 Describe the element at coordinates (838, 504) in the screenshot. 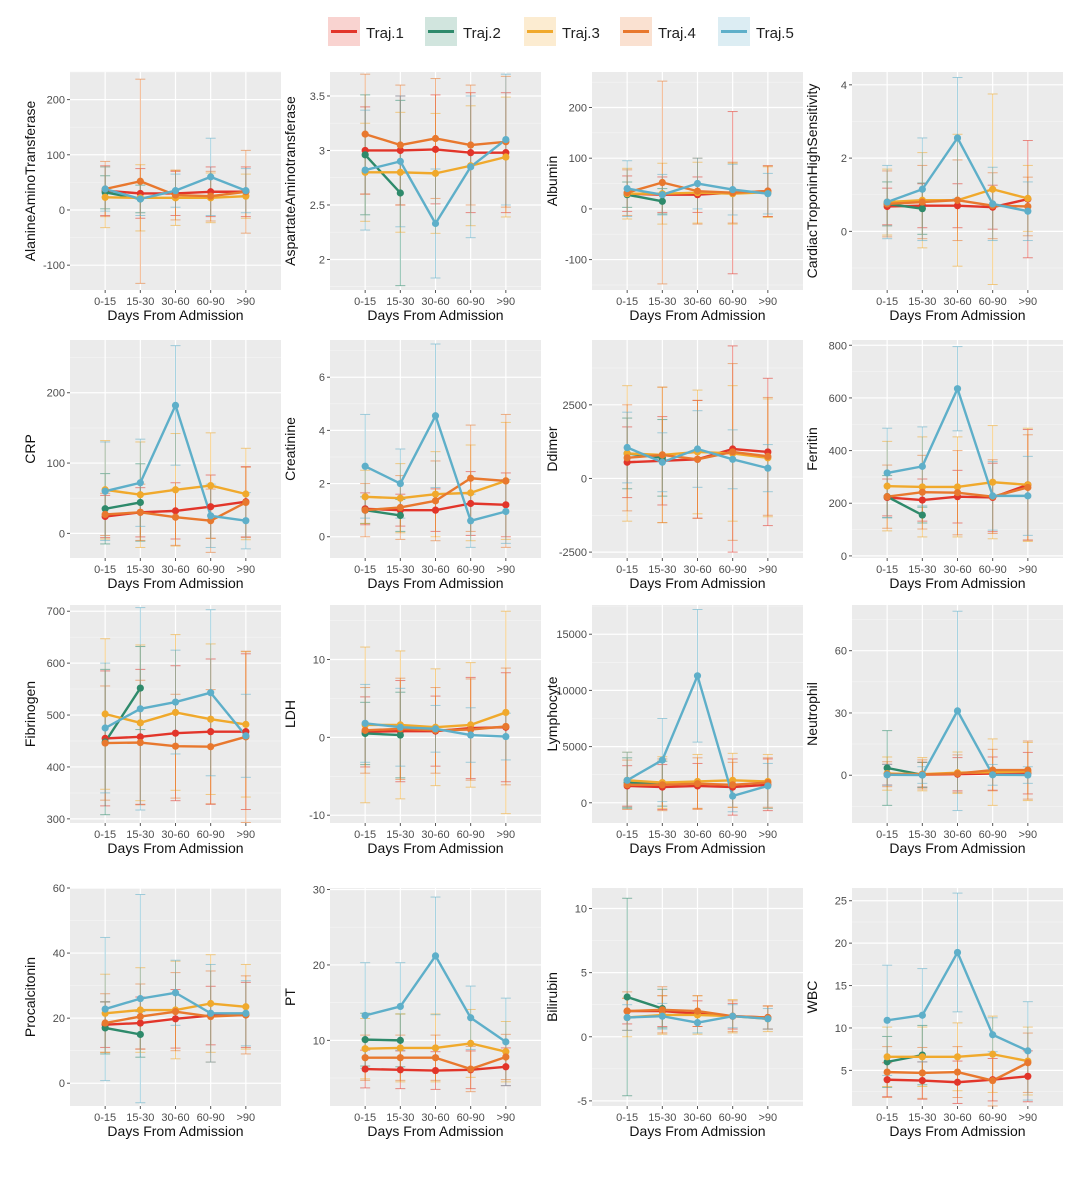

I see `y-tick-label: 200` at that location.